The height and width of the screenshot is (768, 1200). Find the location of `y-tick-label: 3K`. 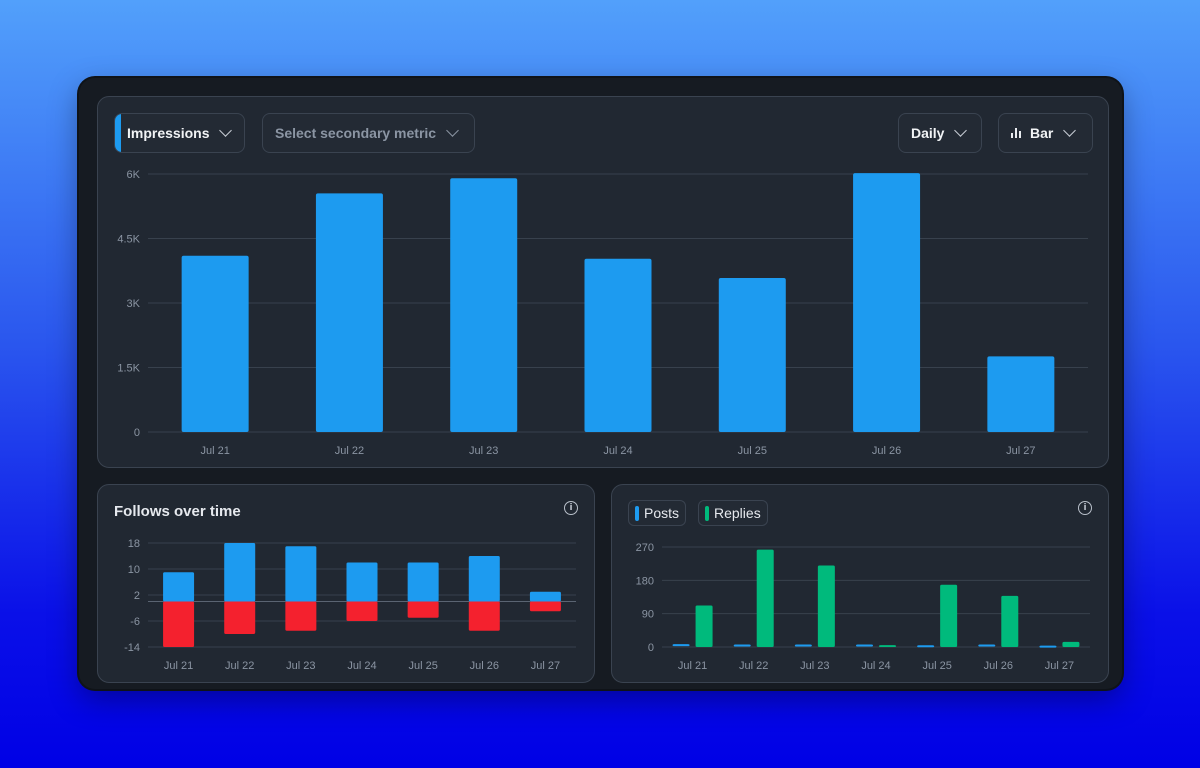

y-tick-label: 3K is located at coordinates (134, 304).